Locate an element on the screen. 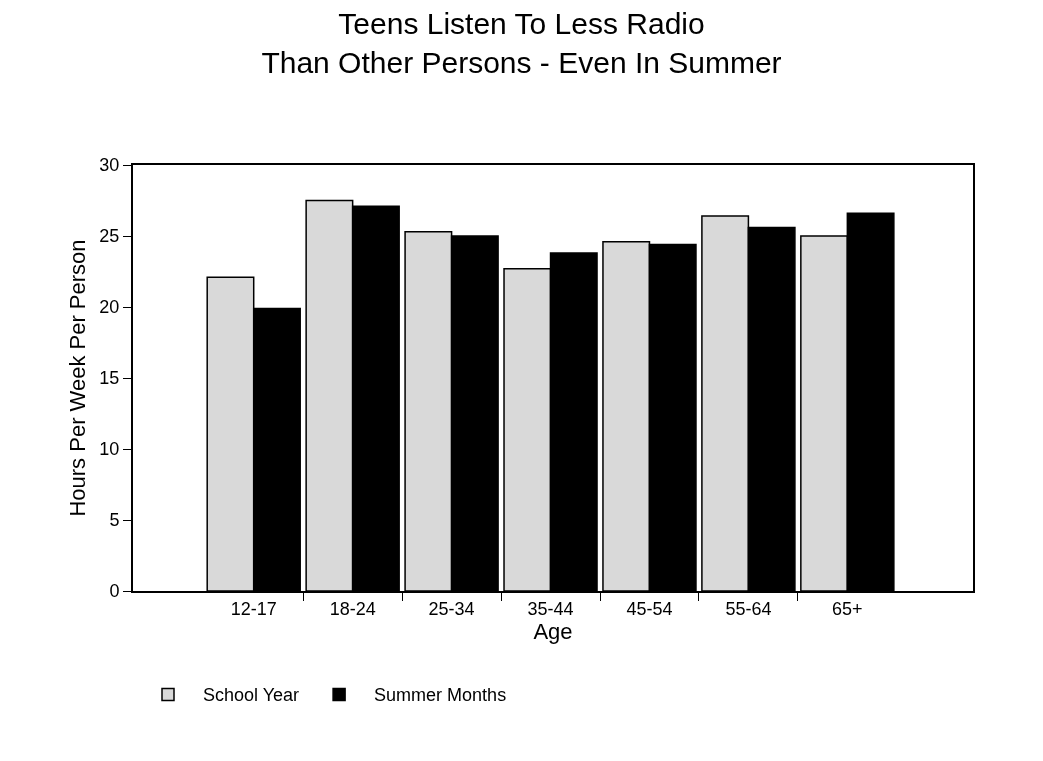 The height and width of the screenshot is (761, 1043). x-tick-label: 12-17 is located at coordinates (253, 608).